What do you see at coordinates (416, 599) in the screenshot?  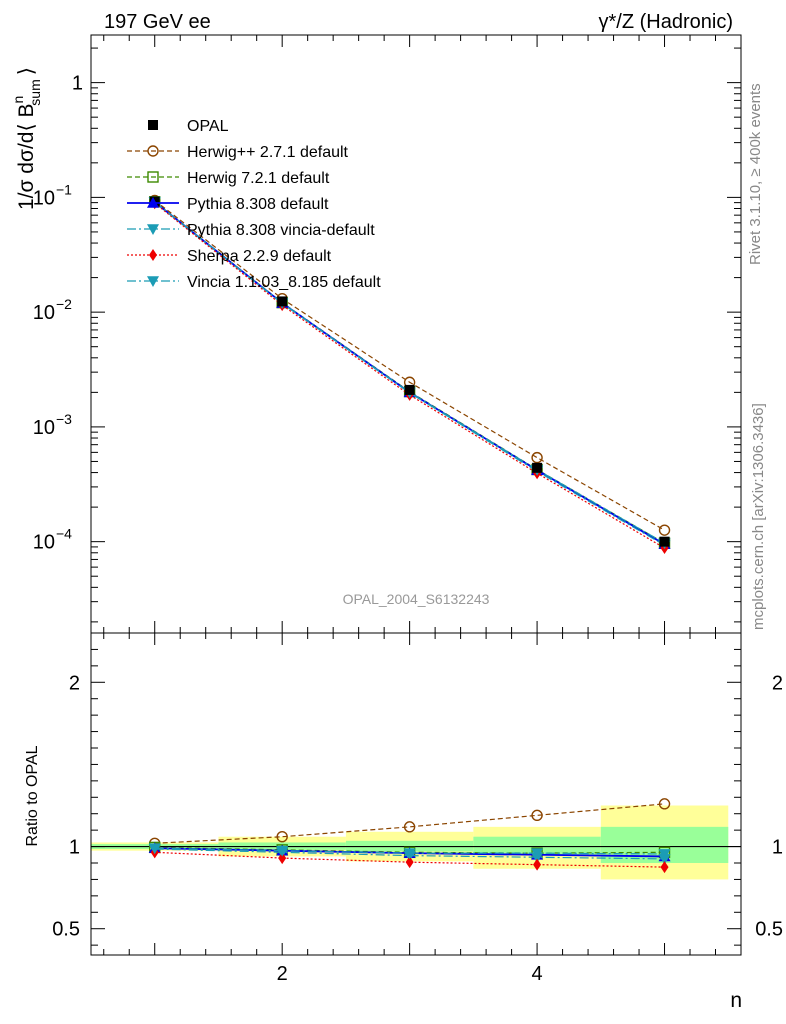 I see `analysis-watermark: OPAL_2004_S6132243` at bounding box center [416, 599].